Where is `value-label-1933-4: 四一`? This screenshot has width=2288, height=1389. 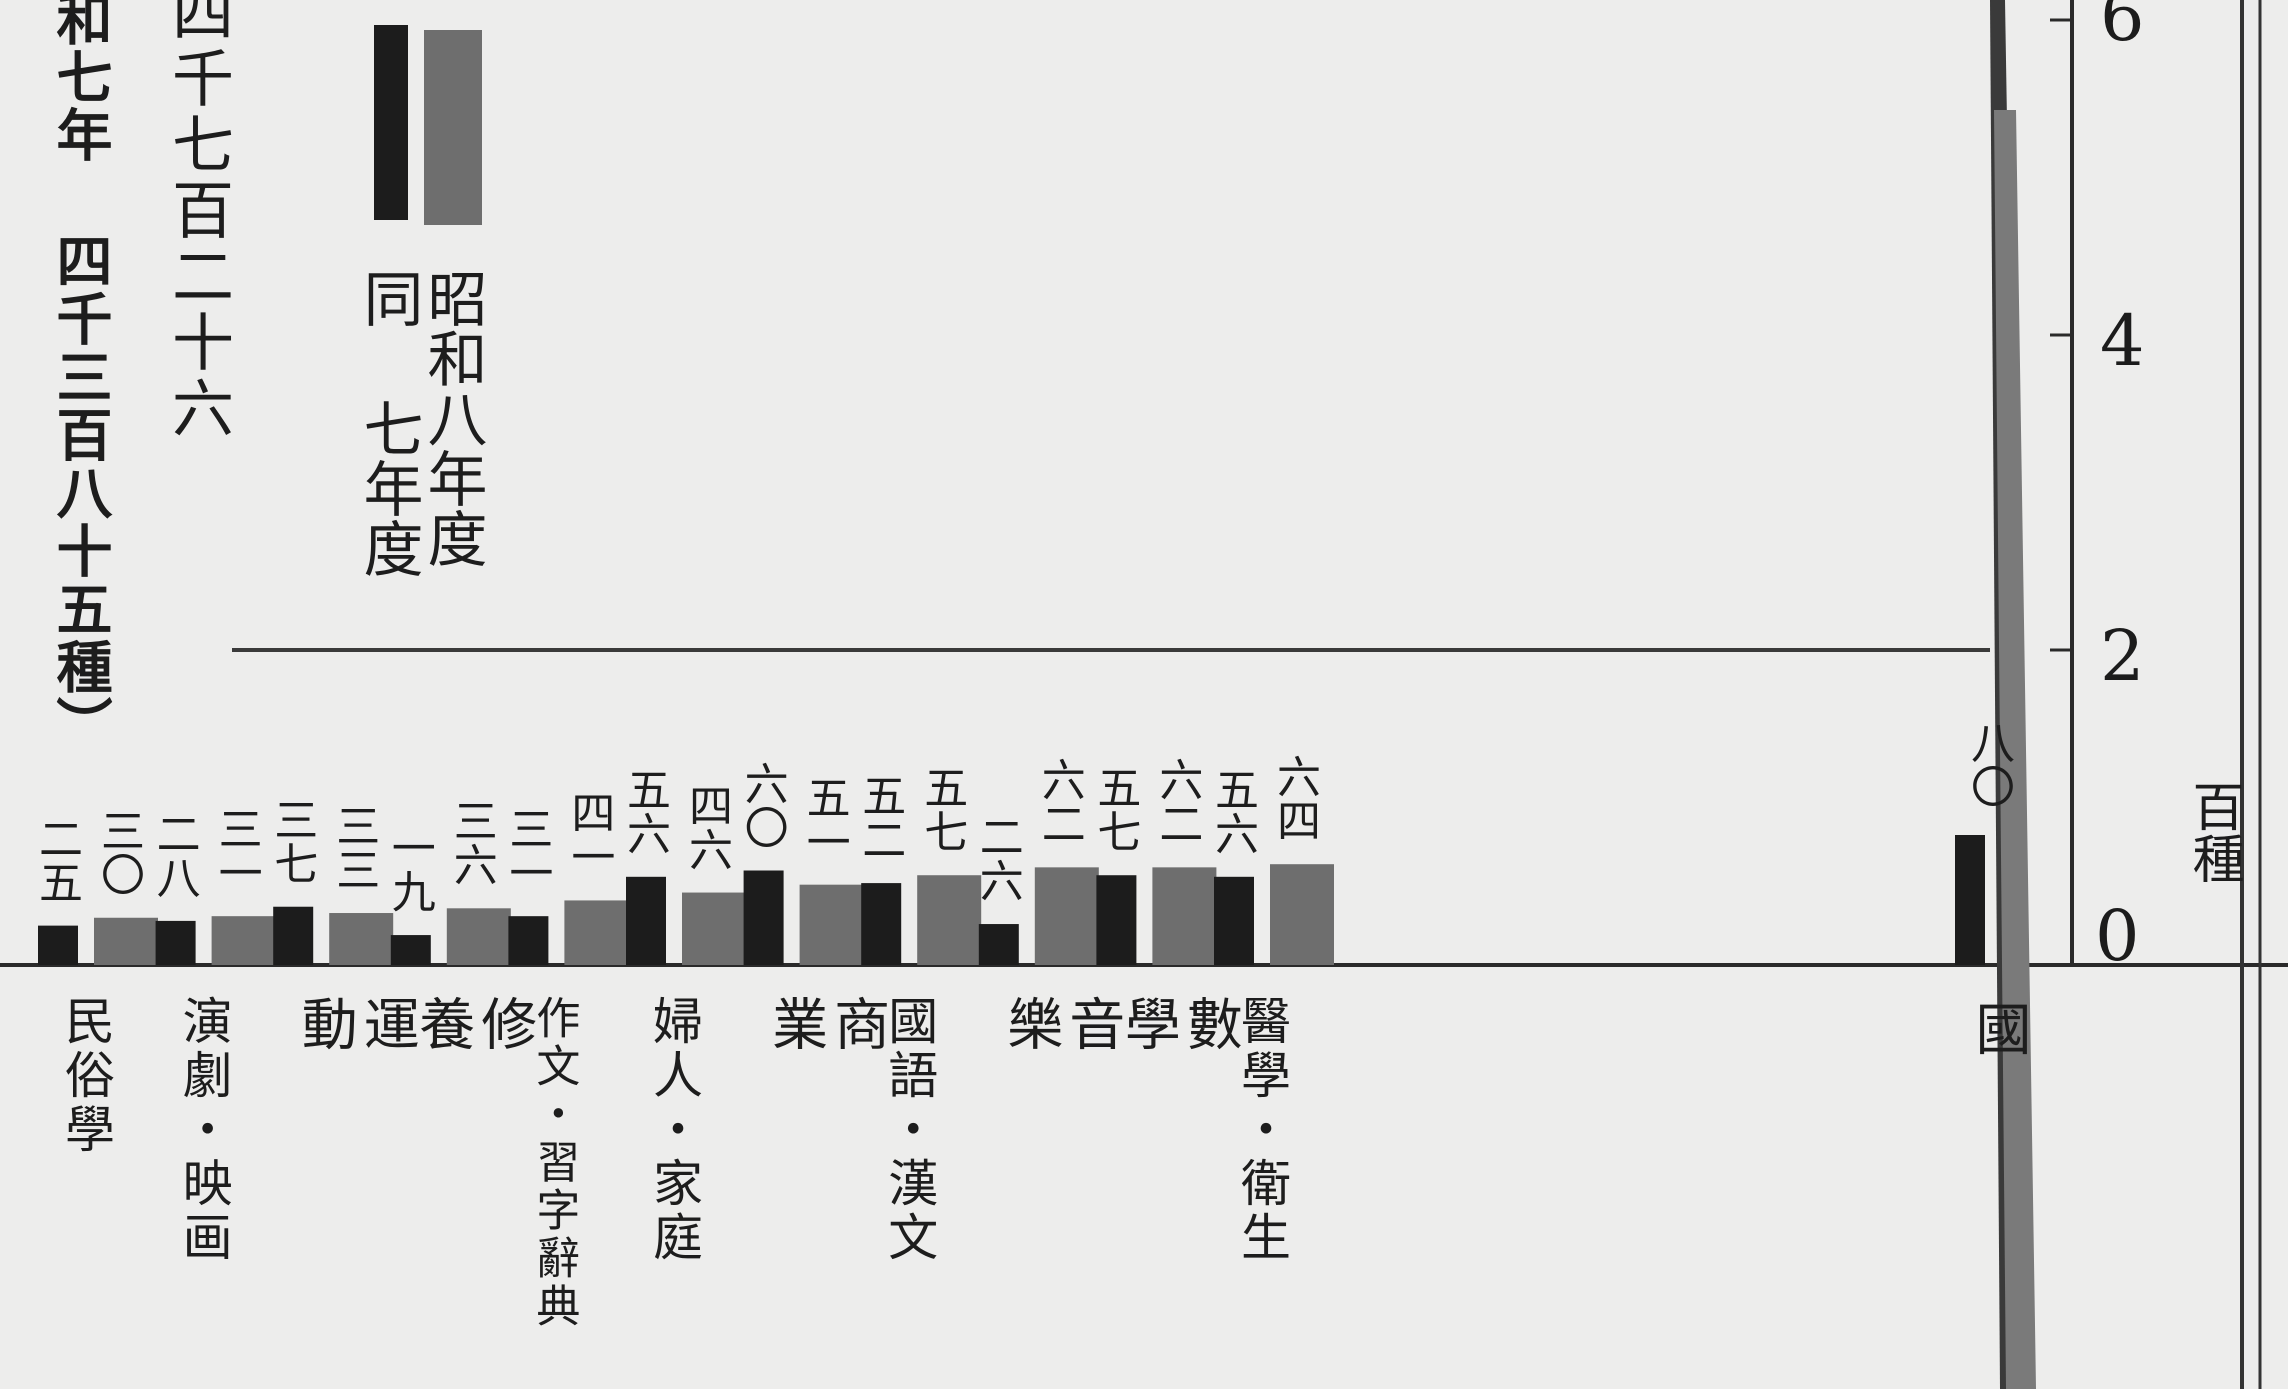
value-label-1933-4: 四一 is located at coordinates (589, 834).